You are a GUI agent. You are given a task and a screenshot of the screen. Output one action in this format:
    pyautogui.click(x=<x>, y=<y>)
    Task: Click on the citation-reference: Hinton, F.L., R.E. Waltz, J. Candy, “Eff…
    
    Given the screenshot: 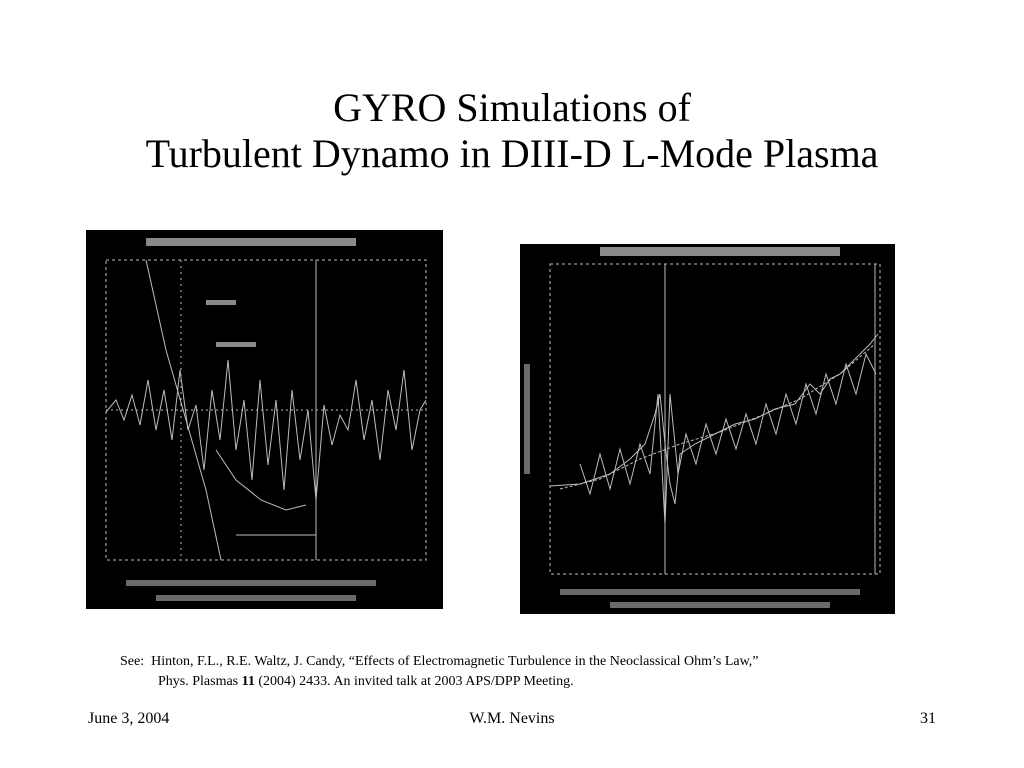 What is the action you would take?
    pyautogui.click(x=455, y=661)
    